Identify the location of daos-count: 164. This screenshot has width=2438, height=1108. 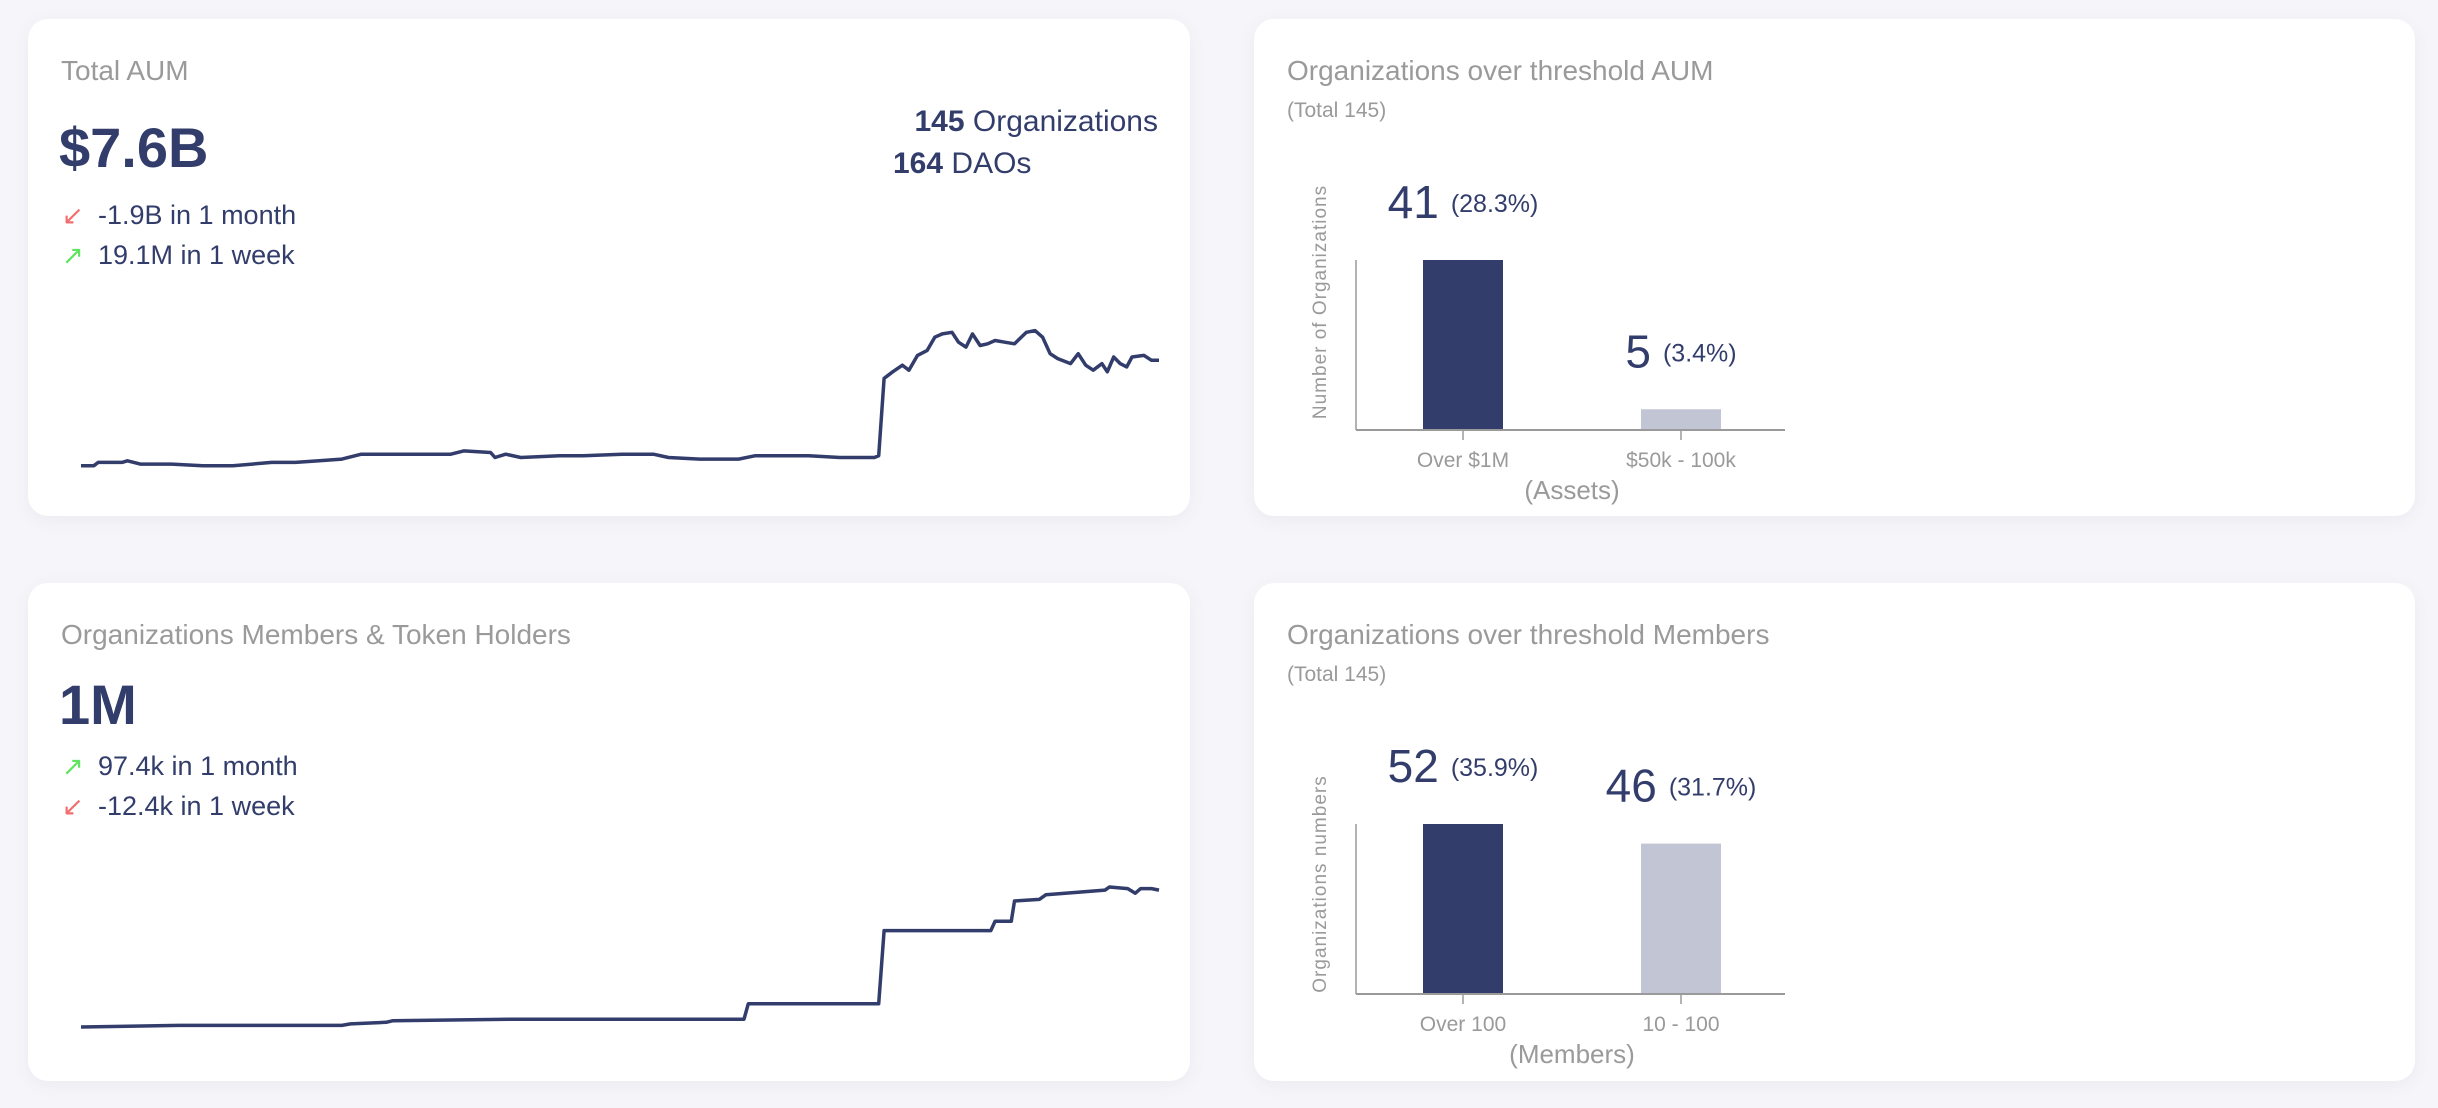
(918, 163).